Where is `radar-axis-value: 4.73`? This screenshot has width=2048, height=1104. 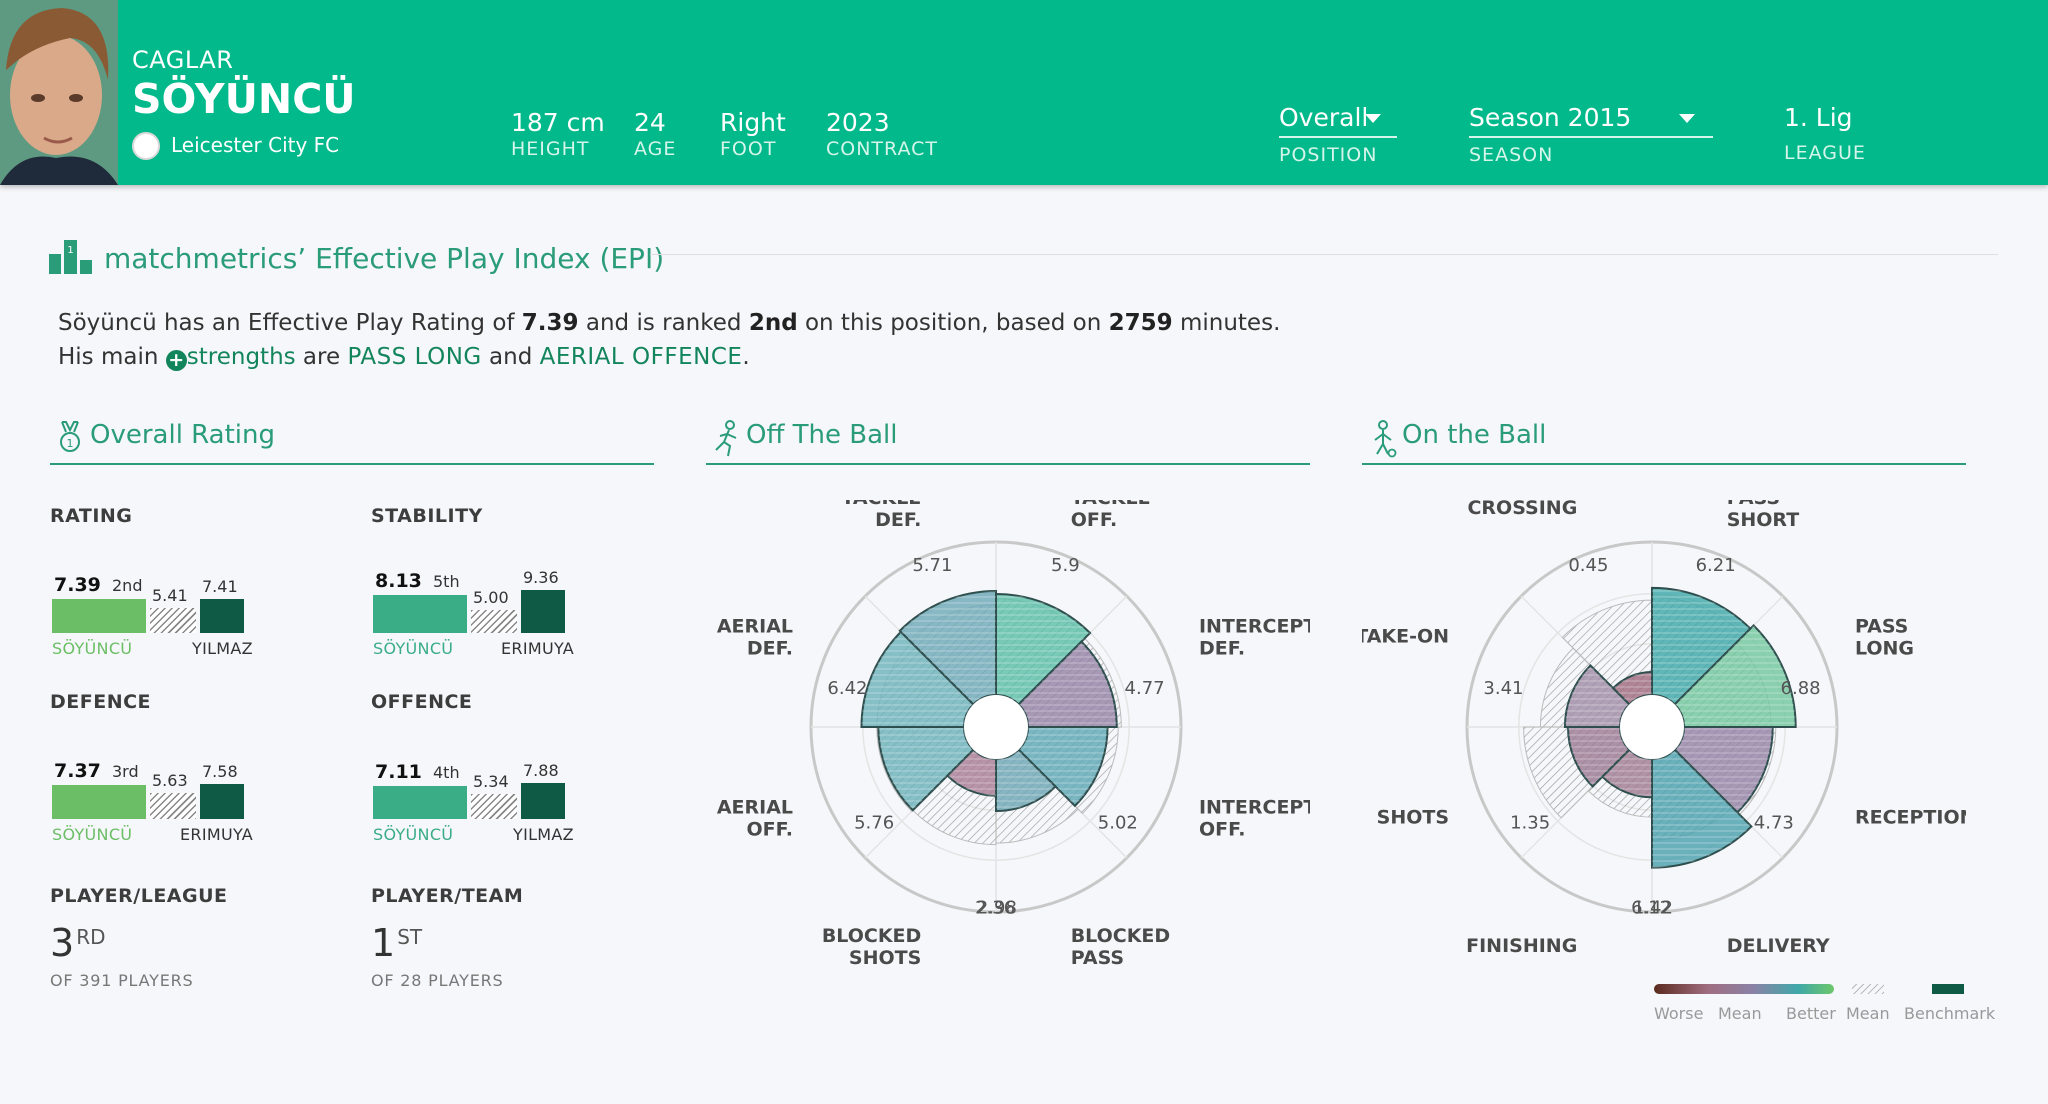 radar-axis-value: 4.73 is located at coordinates (1774, 823).